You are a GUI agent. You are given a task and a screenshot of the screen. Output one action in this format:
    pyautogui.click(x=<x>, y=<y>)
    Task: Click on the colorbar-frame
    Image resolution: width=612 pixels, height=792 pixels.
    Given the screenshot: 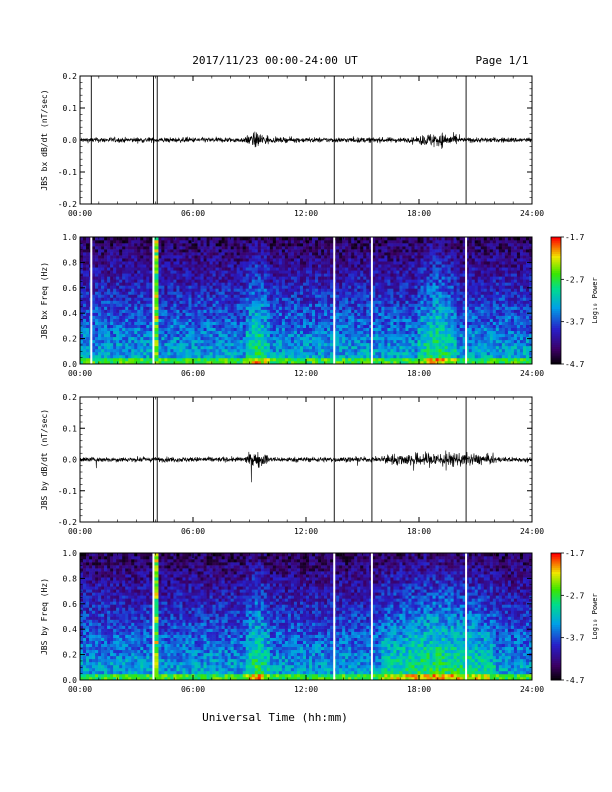 What is the action you would take?
    pyautogui.click(x=556, y=300)
    